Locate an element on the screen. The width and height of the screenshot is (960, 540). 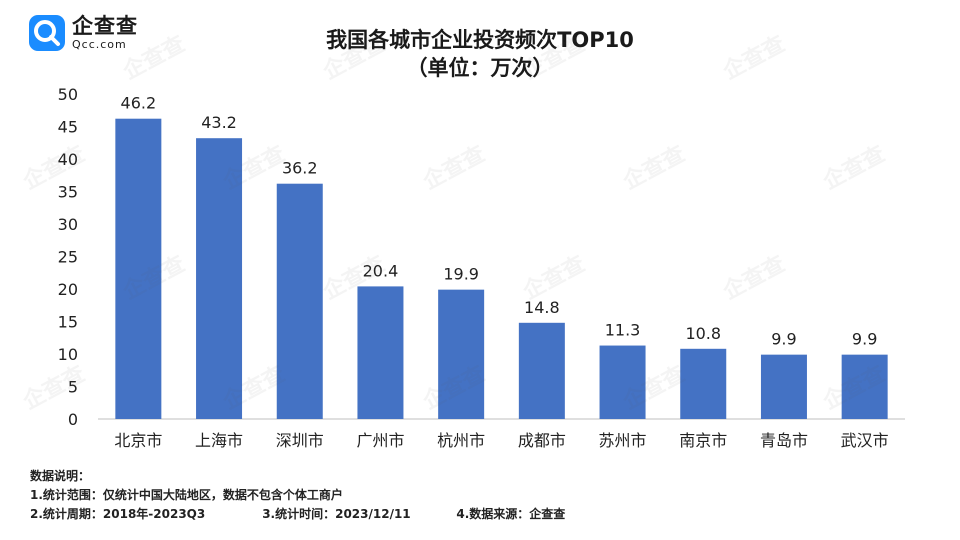
y-tick-label: 20 is located at coordinates (68, 289).